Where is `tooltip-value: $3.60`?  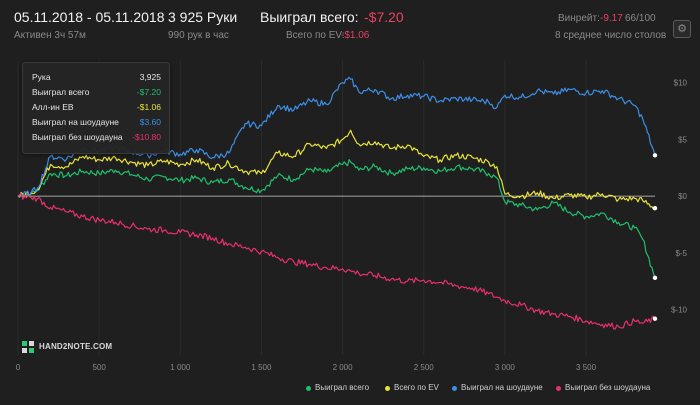
tooltip-value: $3.60 is located at coordinates (150, 122).